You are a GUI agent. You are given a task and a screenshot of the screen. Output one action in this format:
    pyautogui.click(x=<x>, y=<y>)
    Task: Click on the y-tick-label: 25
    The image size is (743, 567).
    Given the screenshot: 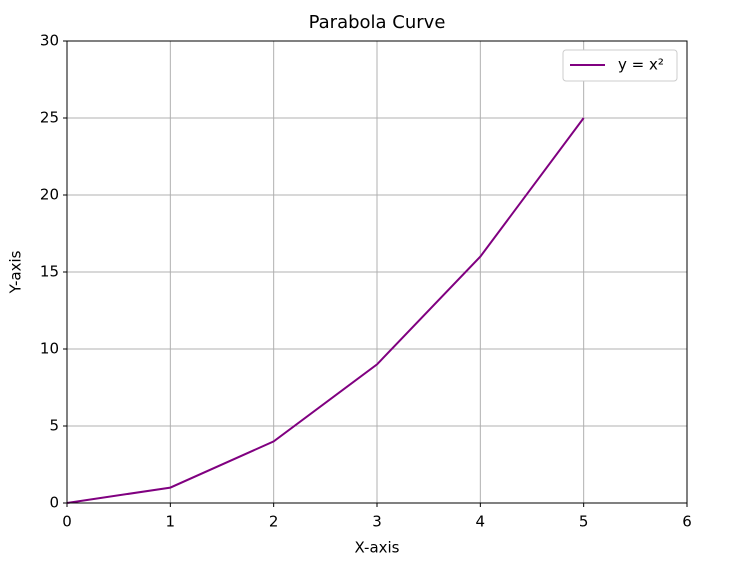 What is the action you would take?
    pyautogui.click(x=49, y=118)
    